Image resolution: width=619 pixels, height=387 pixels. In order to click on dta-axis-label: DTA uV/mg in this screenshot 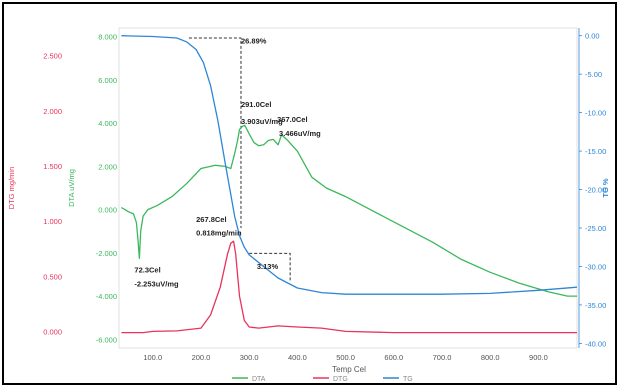, I will do `click(71, 188)`.